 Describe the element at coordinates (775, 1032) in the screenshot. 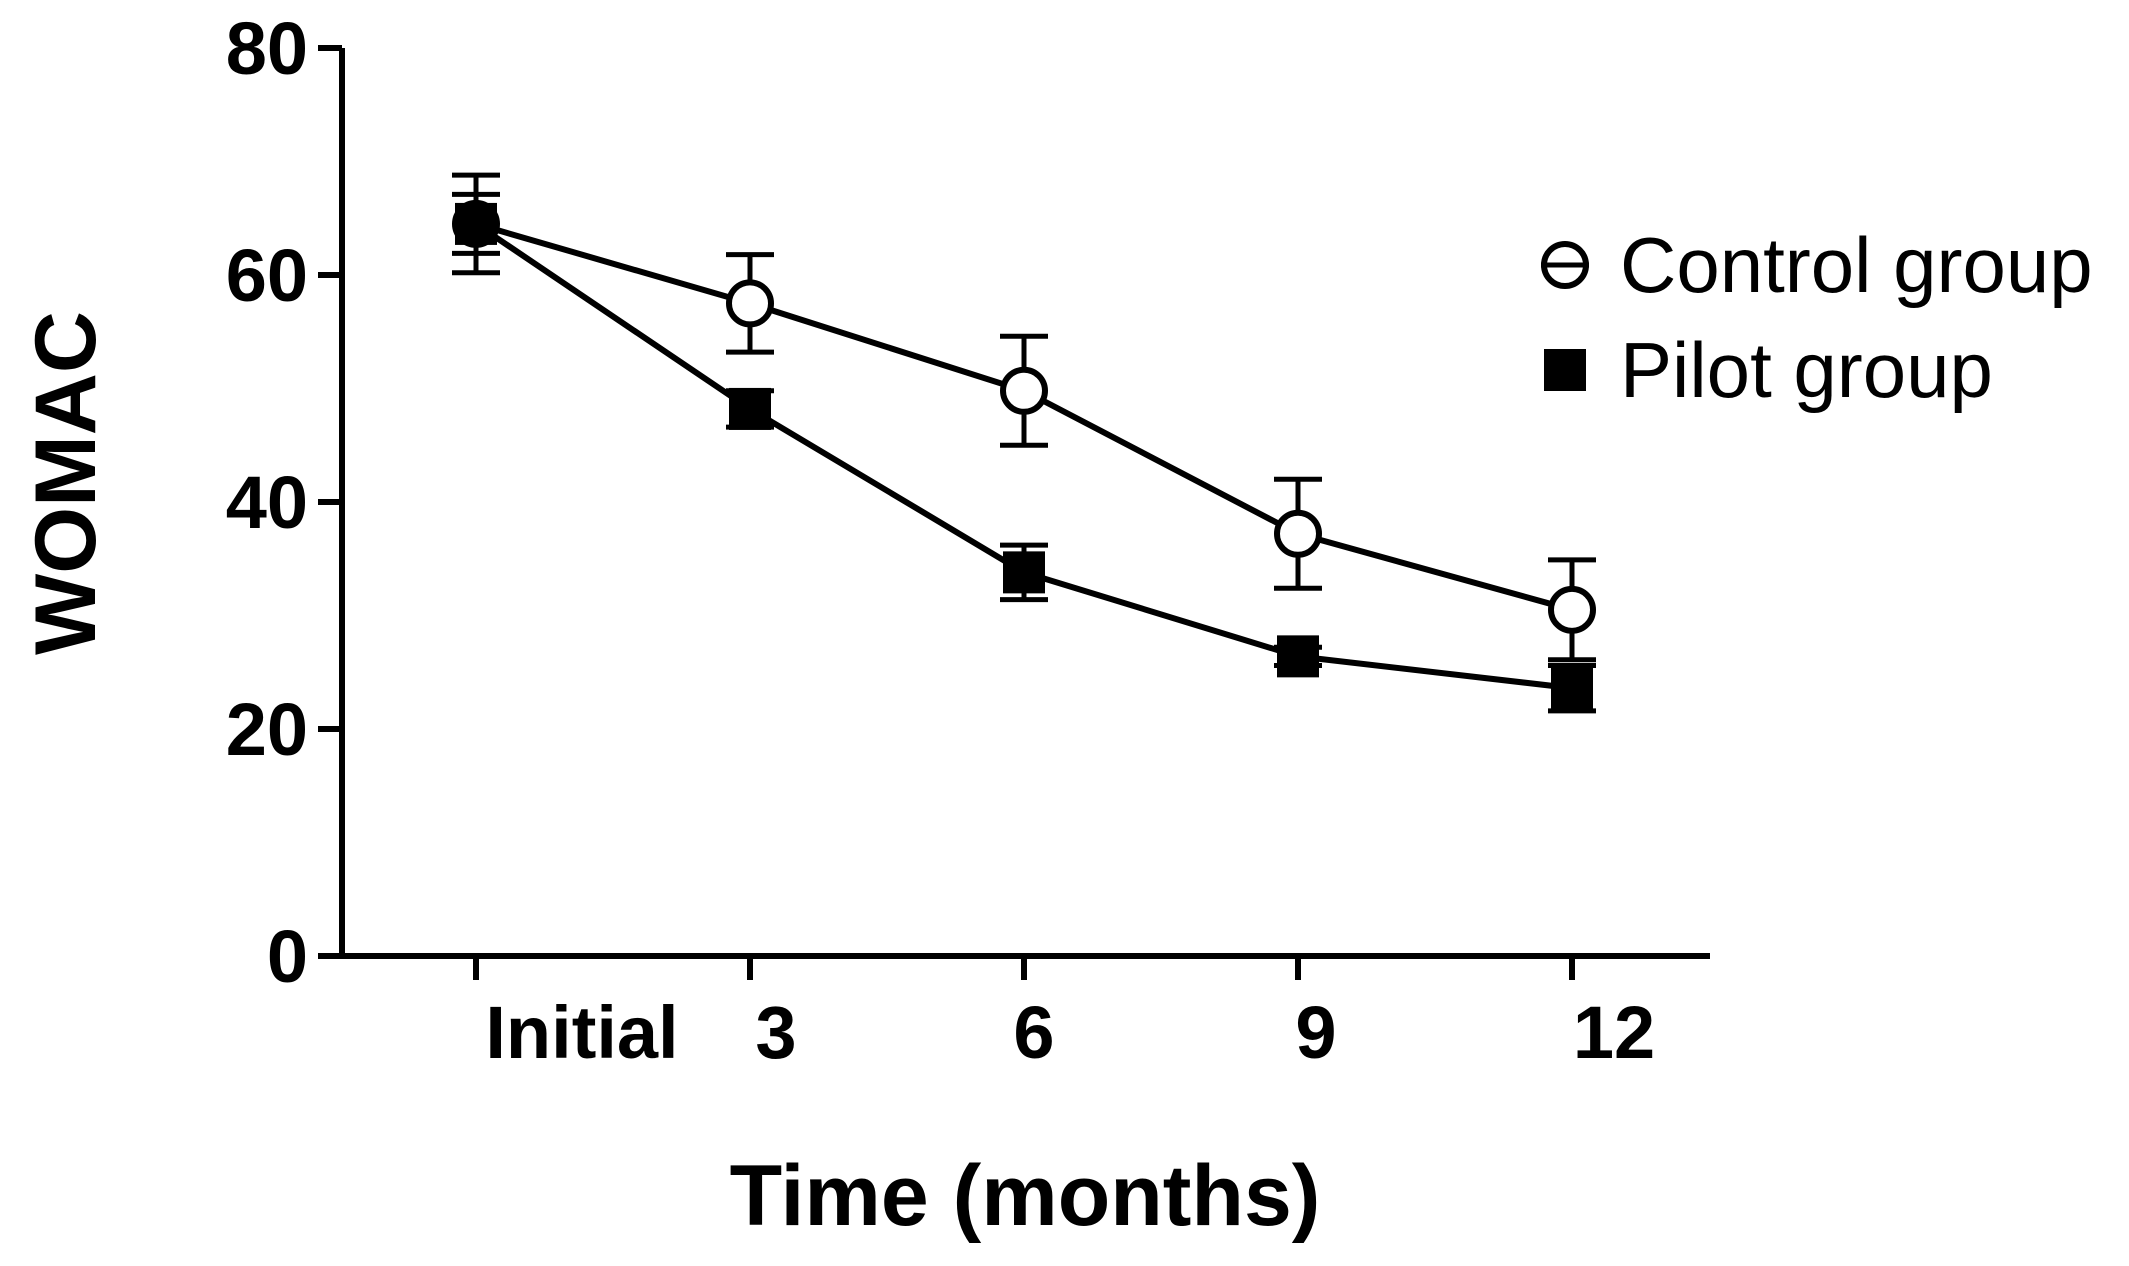

I see `x-tick-label: 3` at that location.